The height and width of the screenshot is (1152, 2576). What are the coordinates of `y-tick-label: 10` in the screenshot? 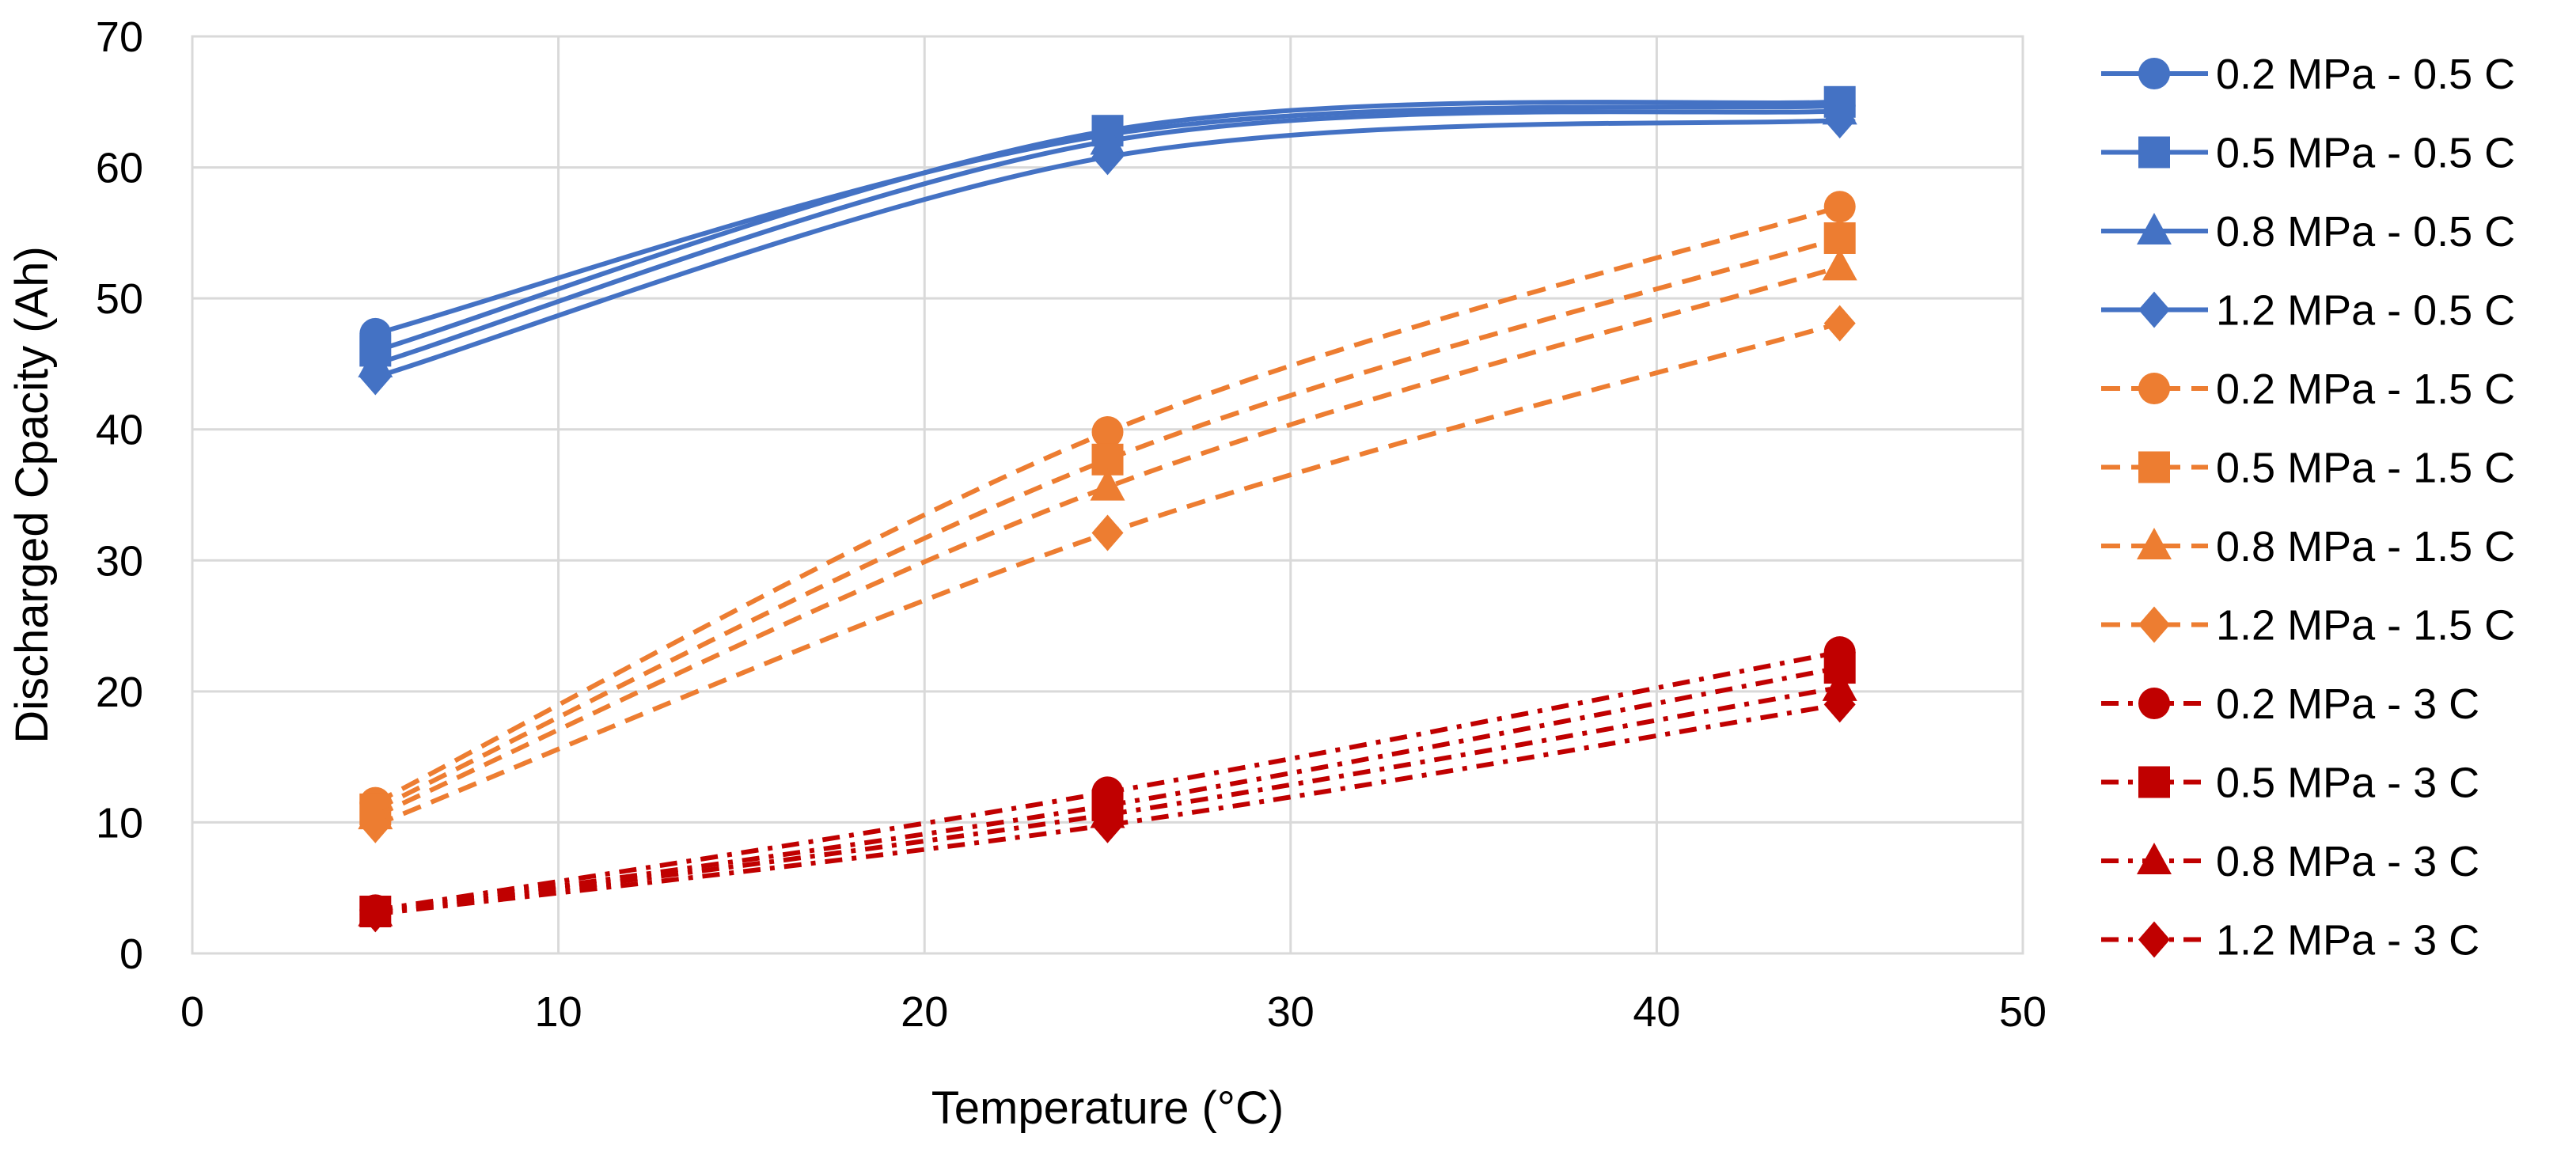 It's located at (119, 823).